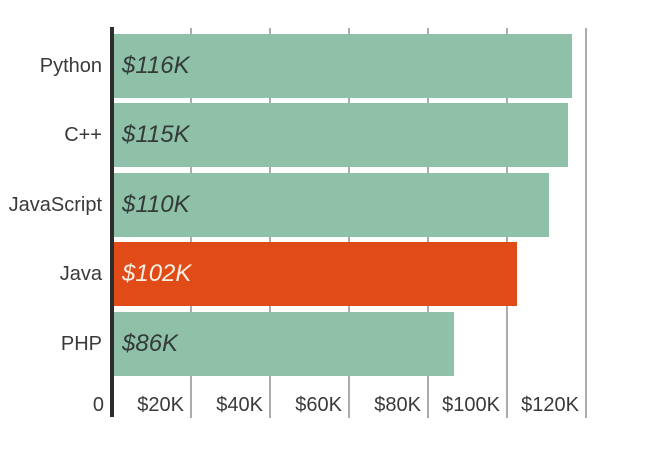 Image resolution: width=654 pixels, height=474 pixels. What do you see at coordinates (397, 405) in the screenshot?
I see `x-tick-label: $80K` at bounding box center [397, 405].